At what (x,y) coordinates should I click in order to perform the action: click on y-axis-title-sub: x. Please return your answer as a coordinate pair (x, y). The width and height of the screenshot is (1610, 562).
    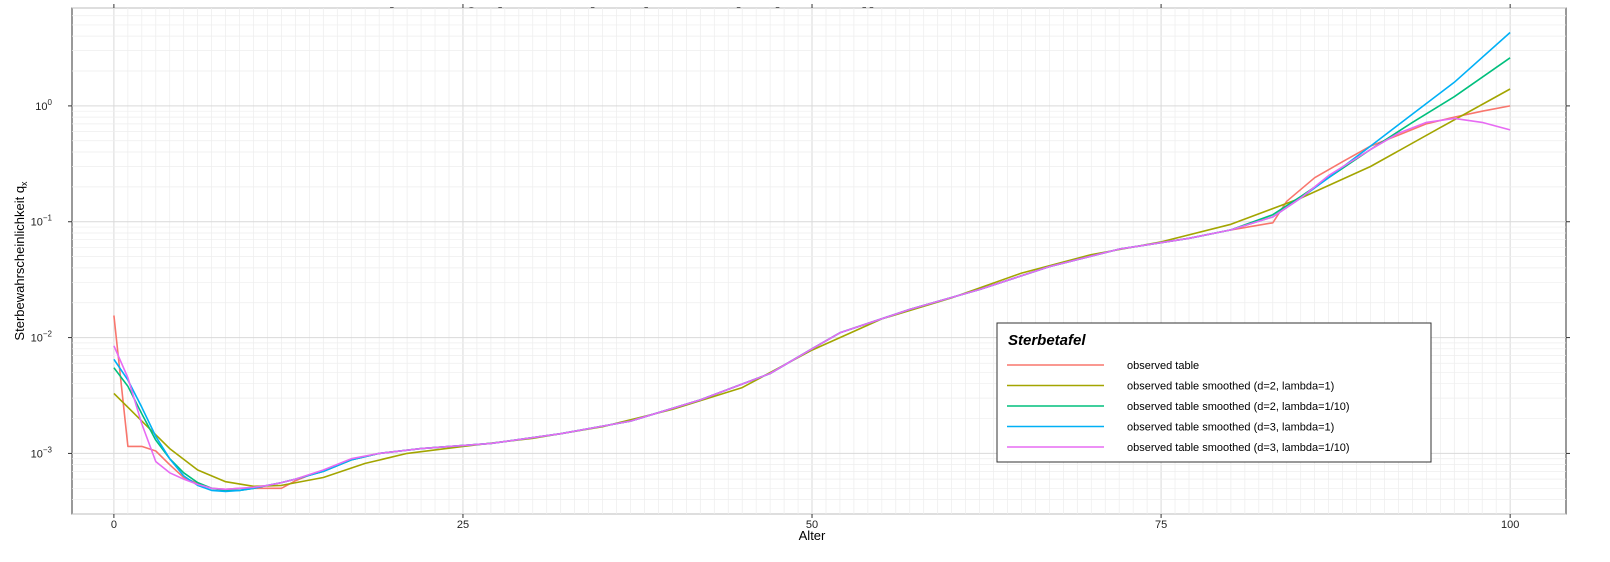
    Looking at the image, I should click on (24, 183).